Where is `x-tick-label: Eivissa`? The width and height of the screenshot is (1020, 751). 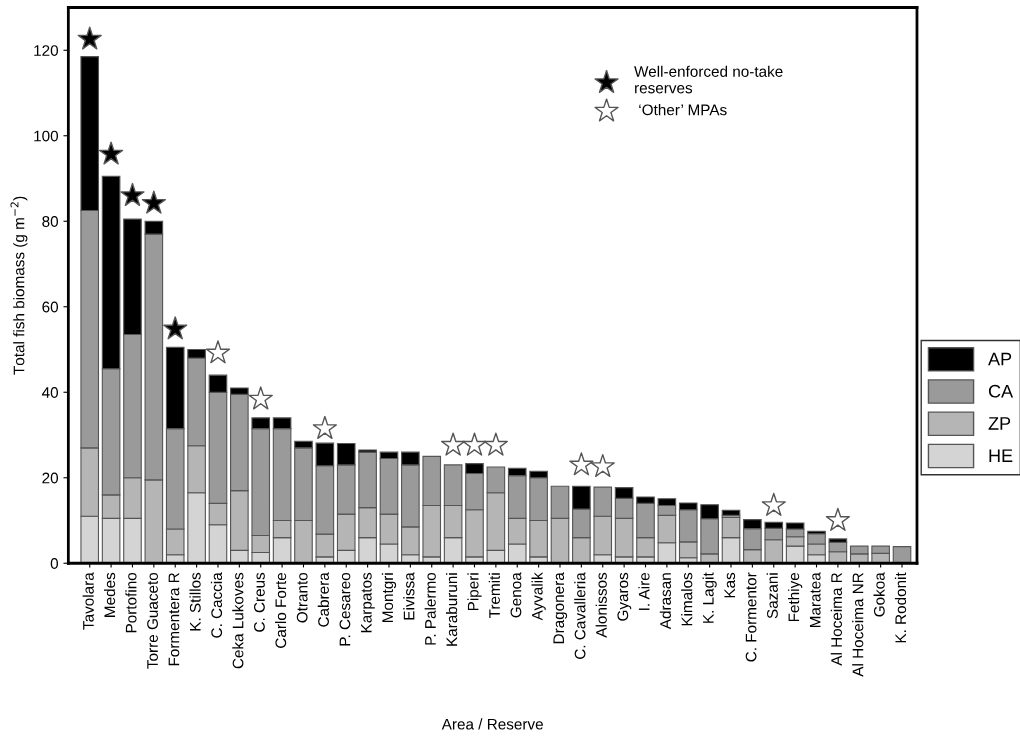 x-tick-label: Eivissa is located at coordinates (409, 596).